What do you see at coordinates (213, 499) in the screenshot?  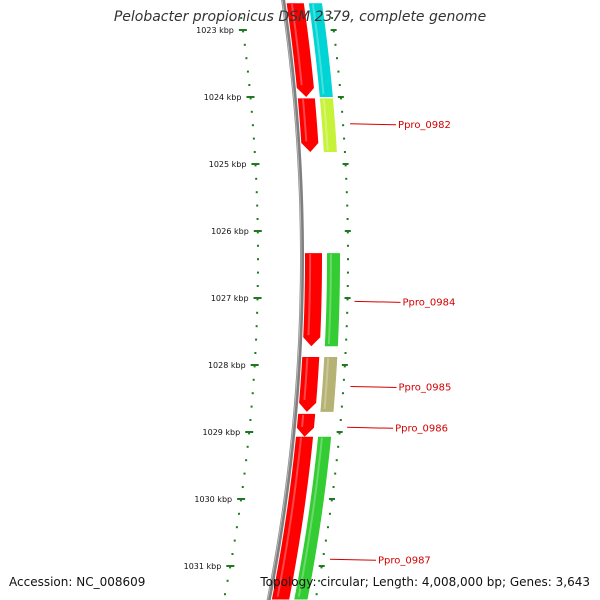 I see `ruler-tick-label: 1030 kbp` at bounding box center [213, 499].